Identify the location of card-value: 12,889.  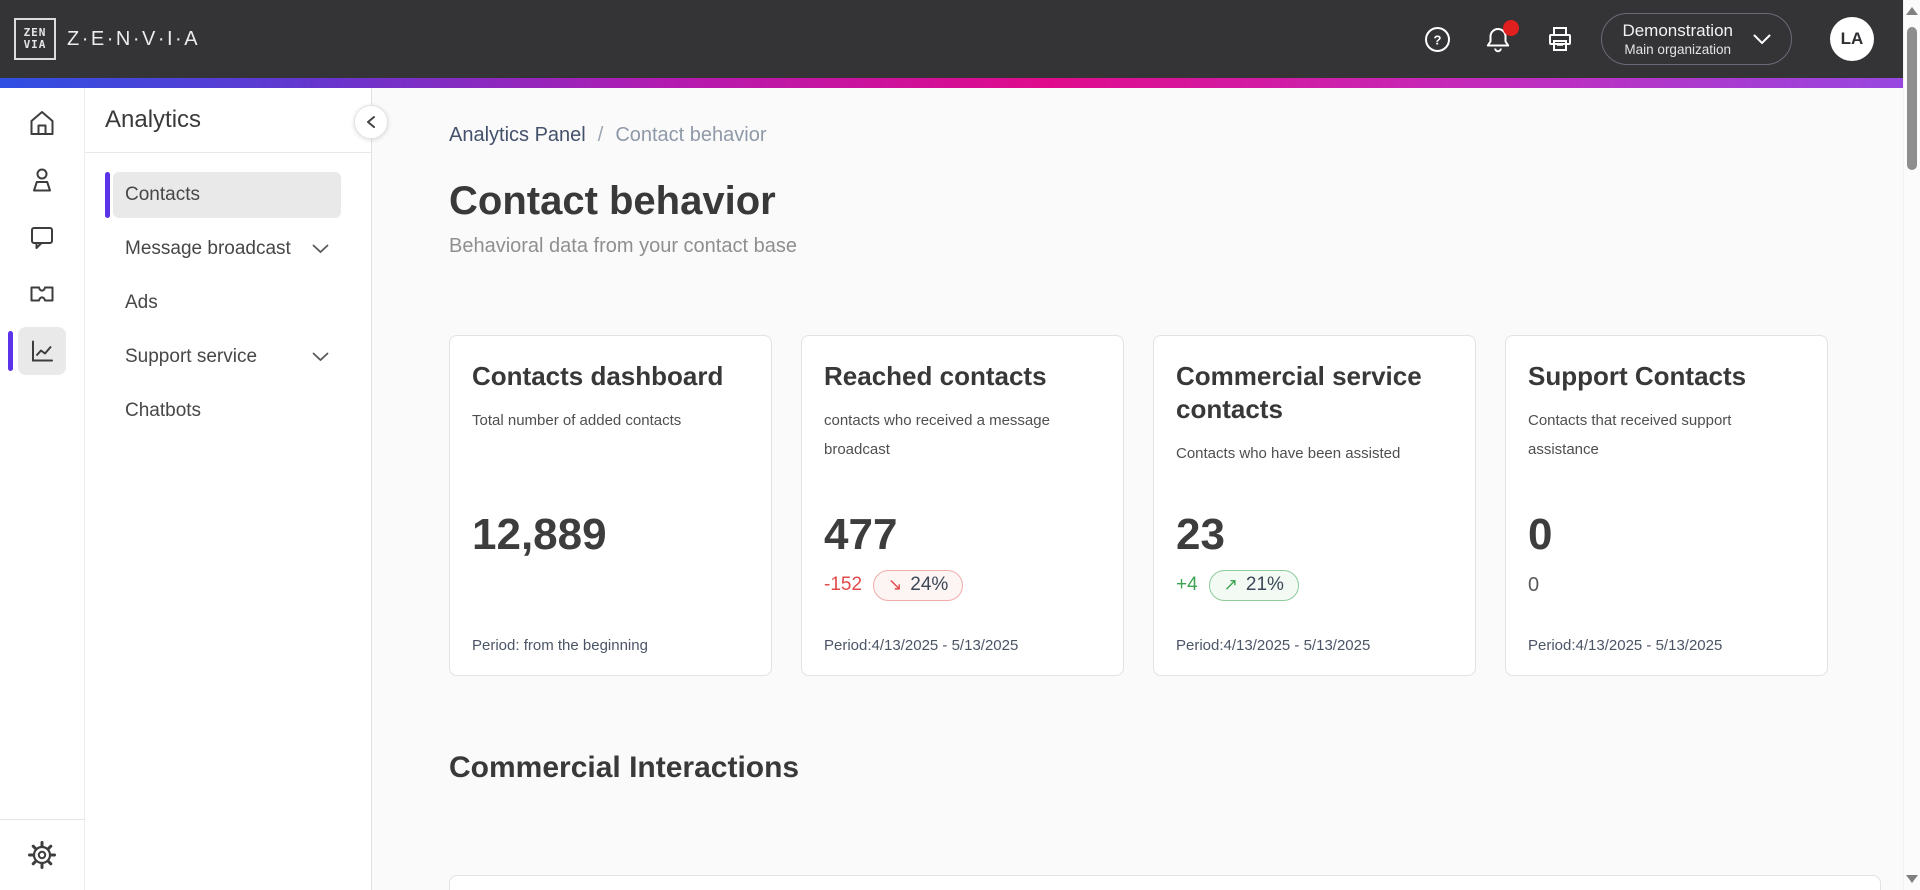
(539, 534).